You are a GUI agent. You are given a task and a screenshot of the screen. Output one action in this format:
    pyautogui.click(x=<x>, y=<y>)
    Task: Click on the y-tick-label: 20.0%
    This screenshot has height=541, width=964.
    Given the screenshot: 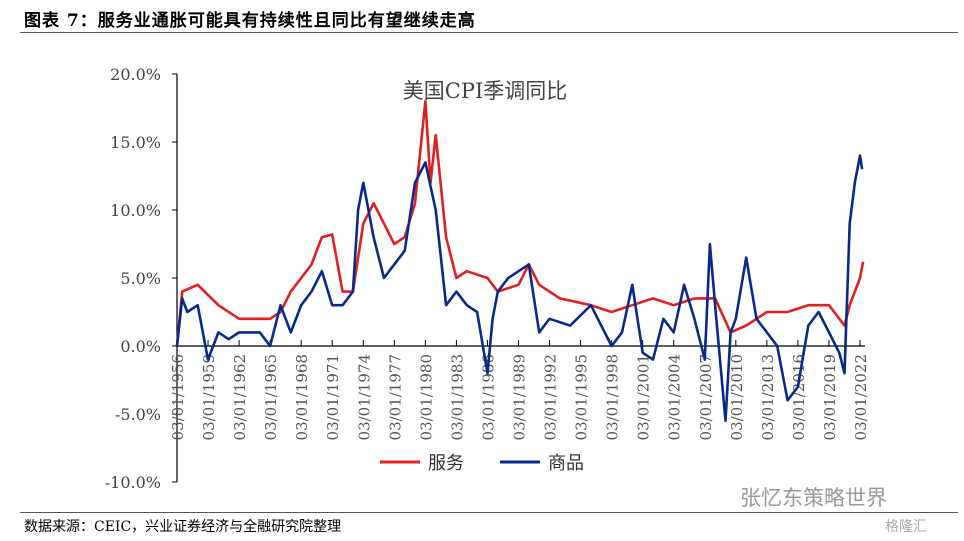 What is the action you would take?
    pyautogui.click(x=135, y=74)
    